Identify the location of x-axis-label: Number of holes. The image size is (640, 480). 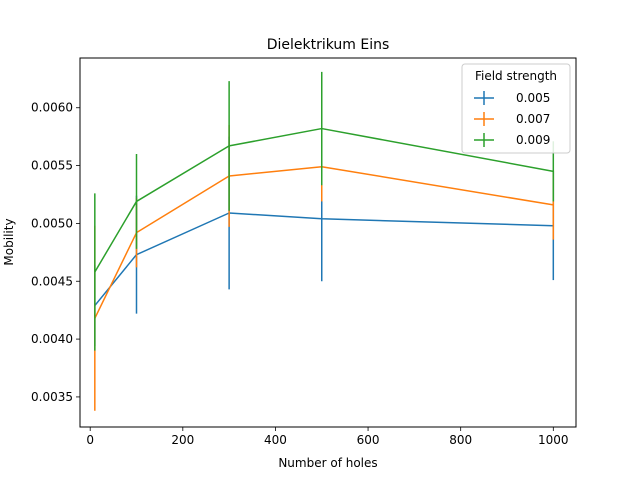
(327, 463).